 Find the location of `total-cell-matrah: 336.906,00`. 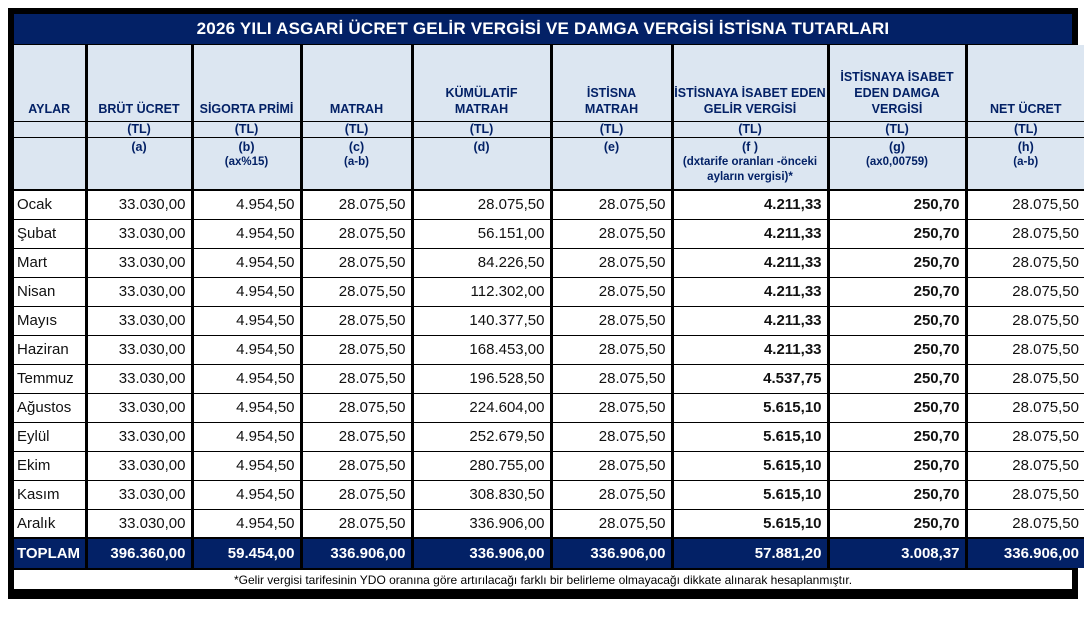

total-cell-matrah: 336.906,00 is located at coordinates (355, 552).